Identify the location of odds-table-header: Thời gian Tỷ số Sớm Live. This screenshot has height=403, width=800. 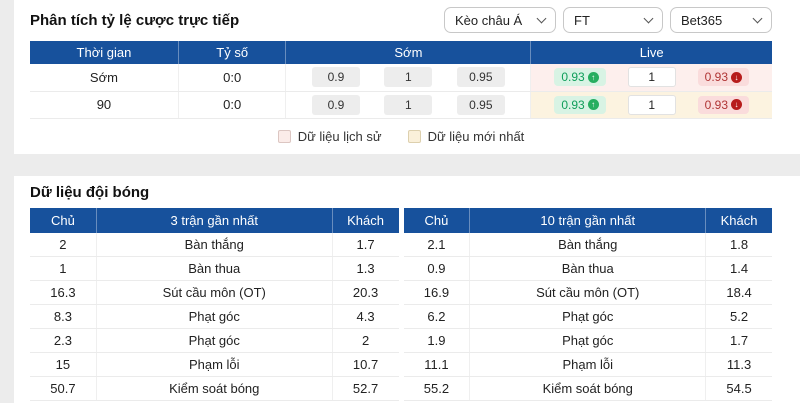
(401, 52).